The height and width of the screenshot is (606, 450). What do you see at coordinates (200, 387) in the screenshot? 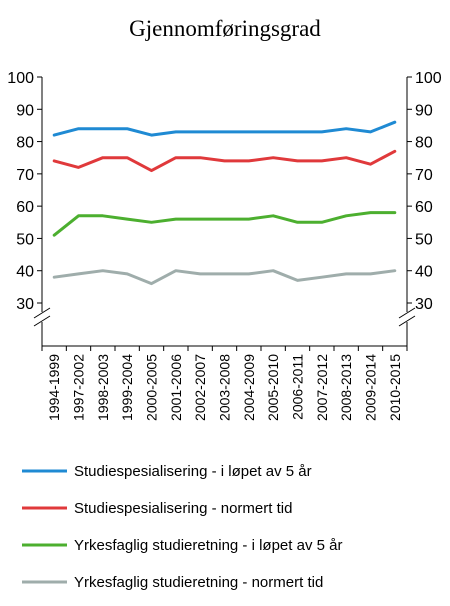
I see `x-tick-label: 2002-2007` at bounding box center [200, 387].